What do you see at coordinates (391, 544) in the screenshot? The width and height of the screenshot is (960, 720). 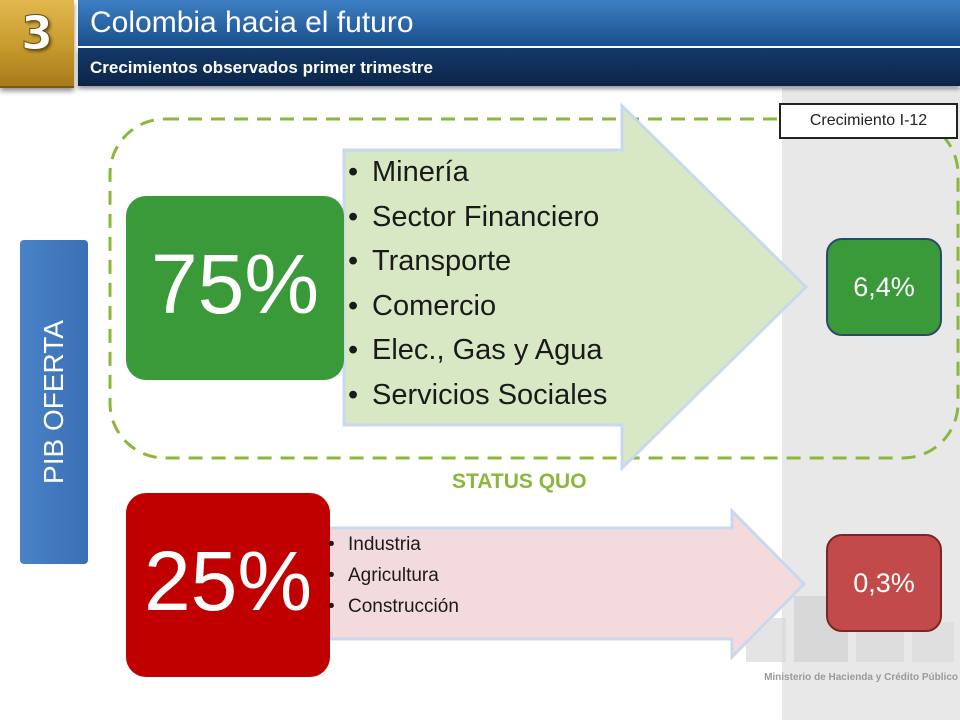 I see `list-item: Industria` at bounding box center [391, 544].